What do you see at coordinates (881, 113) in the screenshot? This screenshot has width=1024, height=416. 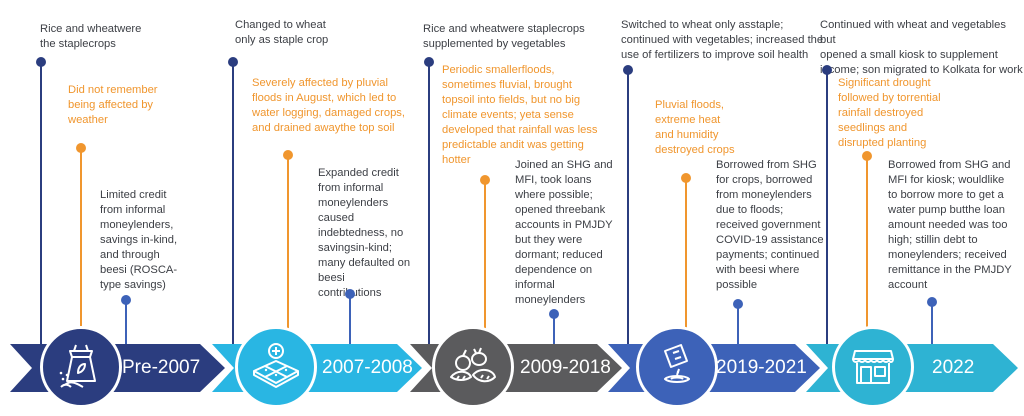 I see `text-line: rainfall destroyed` at bounding box center [881, 113].